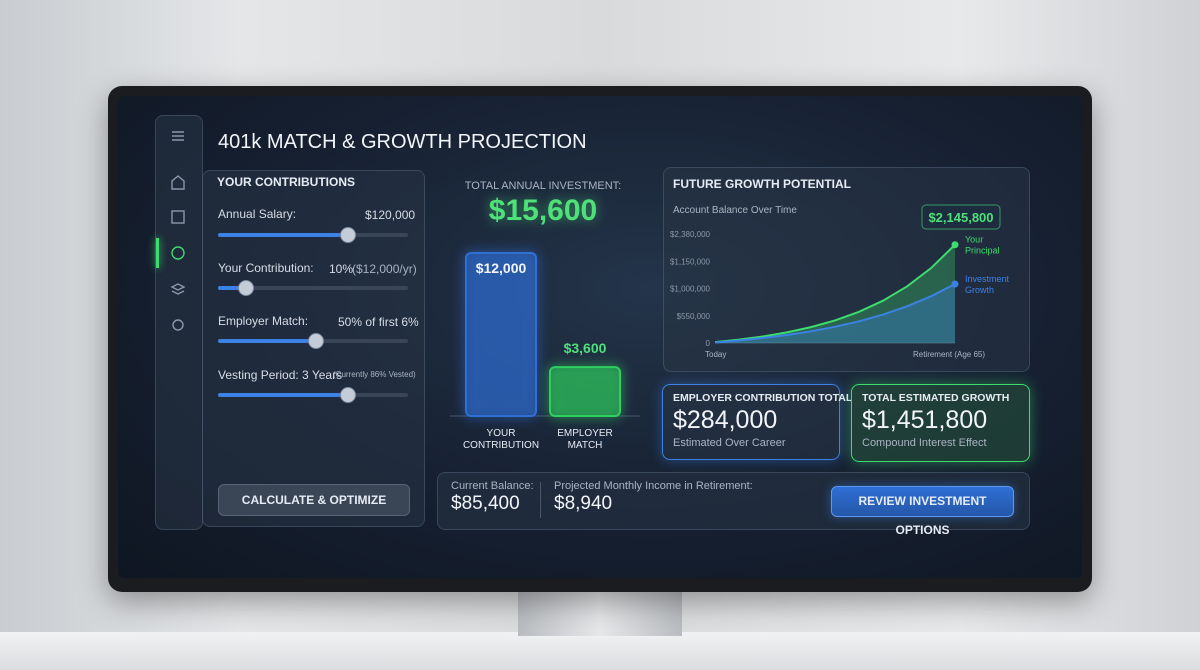 The width and height of the screenshot is (1200, 670). What do you see at coordinates (600, 651) in the screenshot?
I see `desk` at bounding box center [600, 651].